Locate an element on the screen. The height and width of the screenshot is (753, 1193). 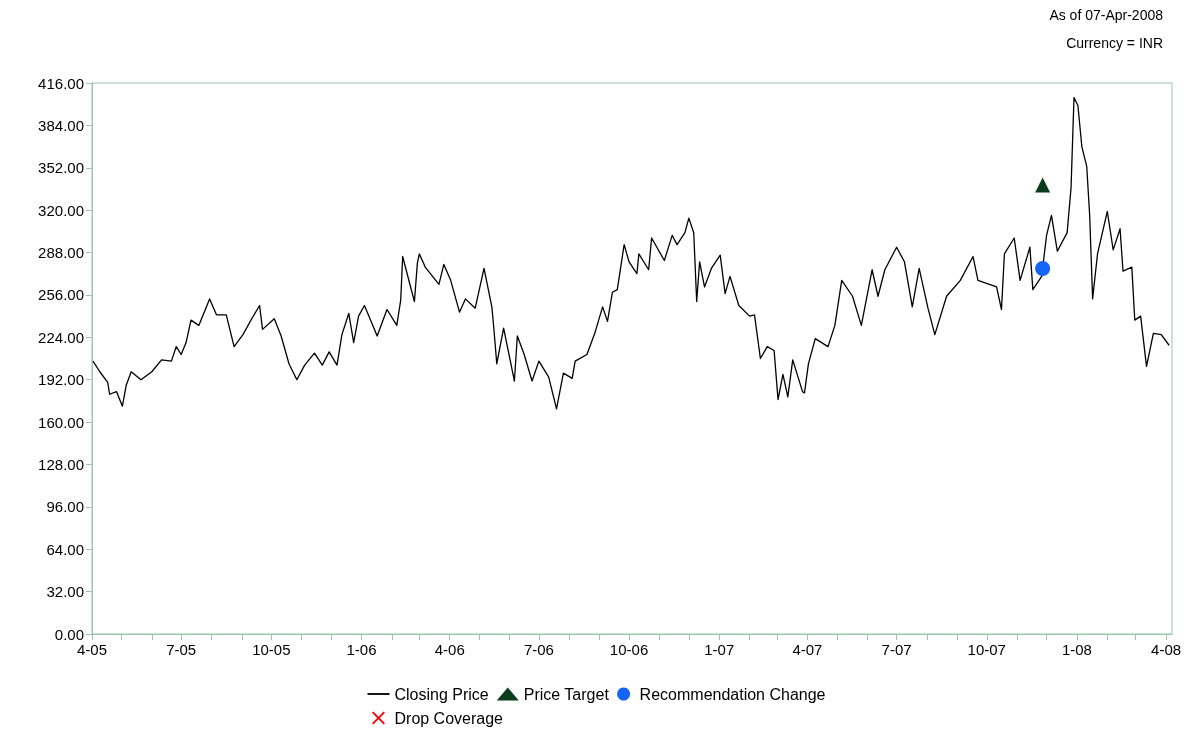
text: As of 07-Apr-2008 is located at coordinates (1106, 15).